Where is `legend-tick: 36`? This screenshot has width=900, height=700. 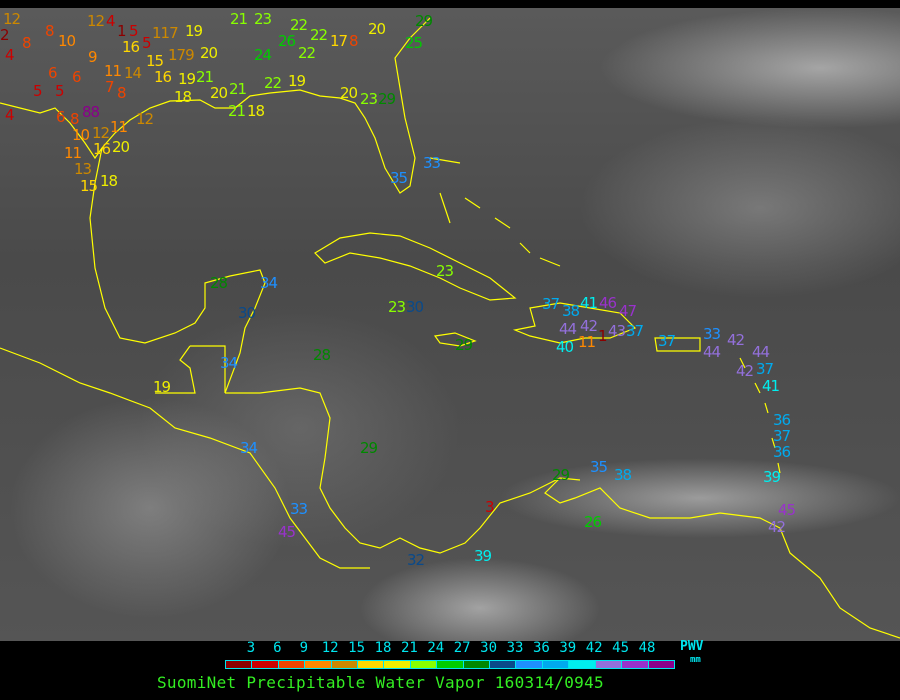
legend-tick: 36 is located at coordinates (541, 648).